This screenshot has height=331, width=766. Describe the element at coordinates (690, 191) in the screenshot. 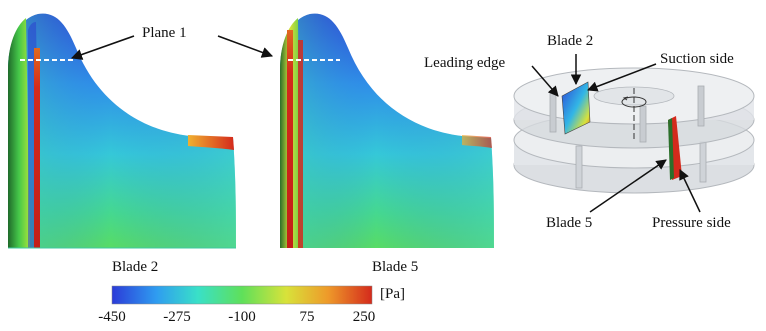

I see `pressure-side-arrow` at that location.